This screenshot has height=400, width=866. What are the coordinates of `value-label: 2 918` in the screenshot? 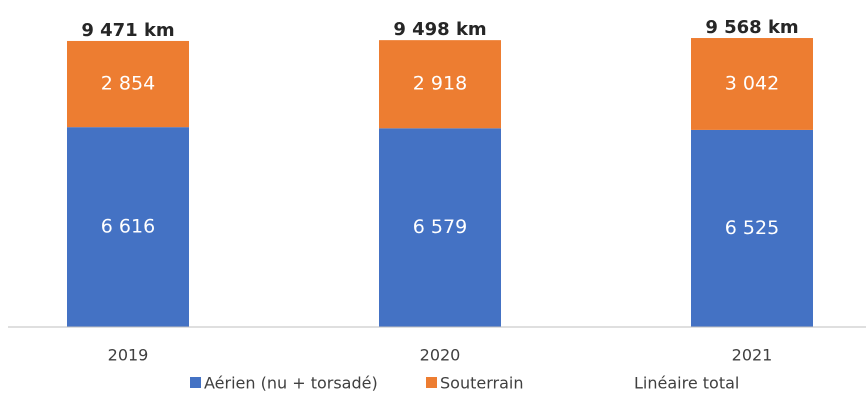 It's located at (440, 84).